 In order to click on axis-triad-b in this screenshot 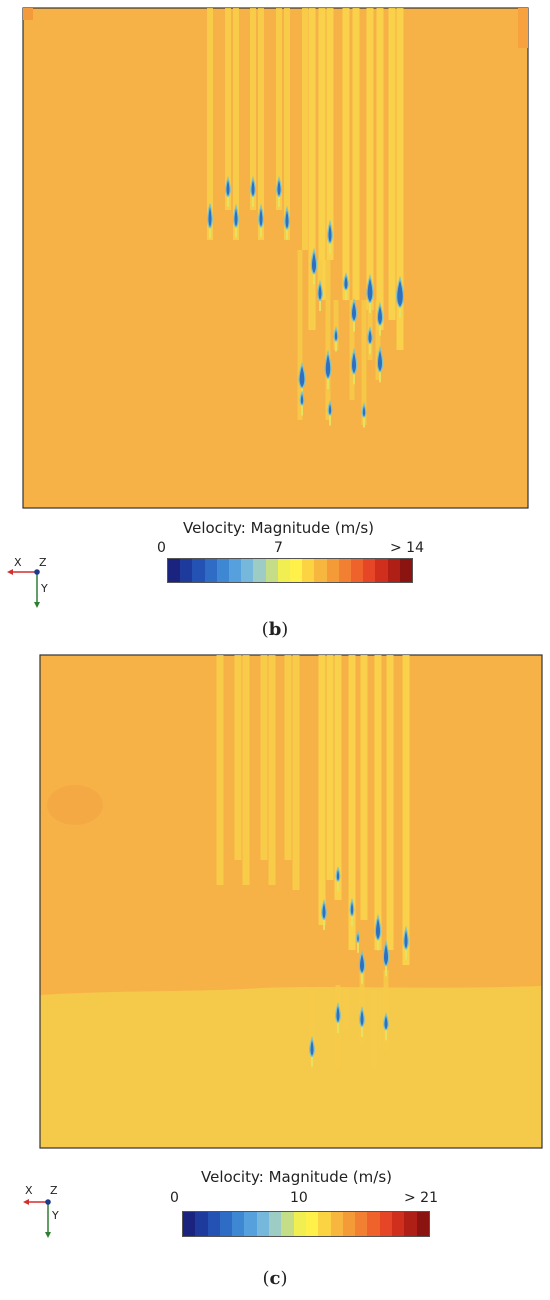, I will do `click(23, 588)`.